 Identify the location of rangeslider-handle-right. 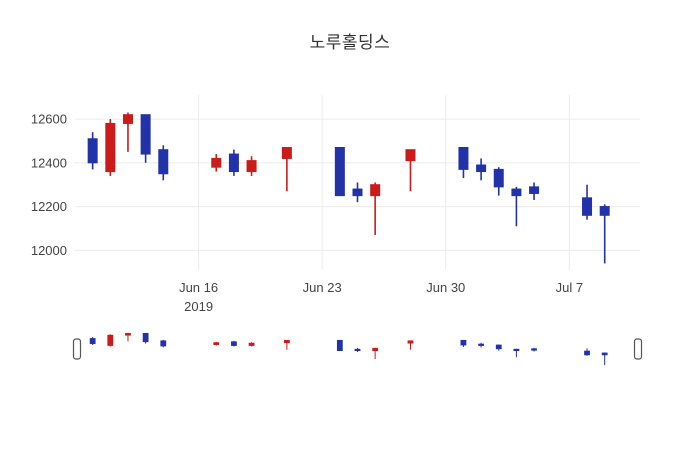
(638, 349).